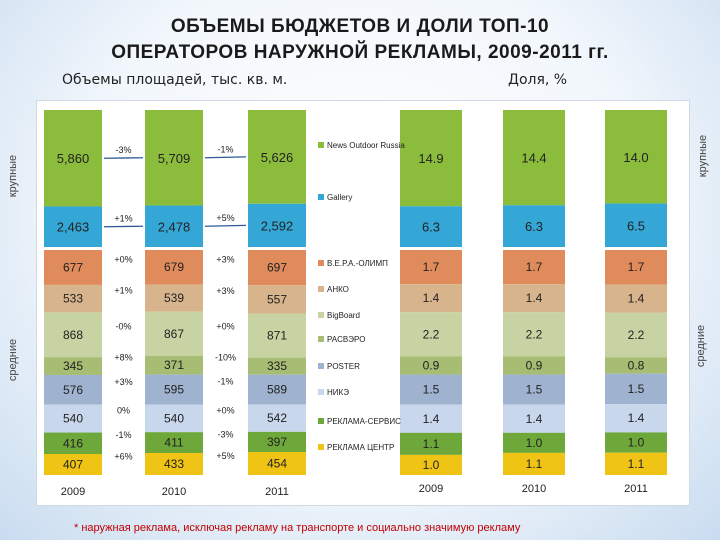 This screenshot has width=720, height=540. I want to click on vol-label-mid-6-2010: 411, so click(173, 443).